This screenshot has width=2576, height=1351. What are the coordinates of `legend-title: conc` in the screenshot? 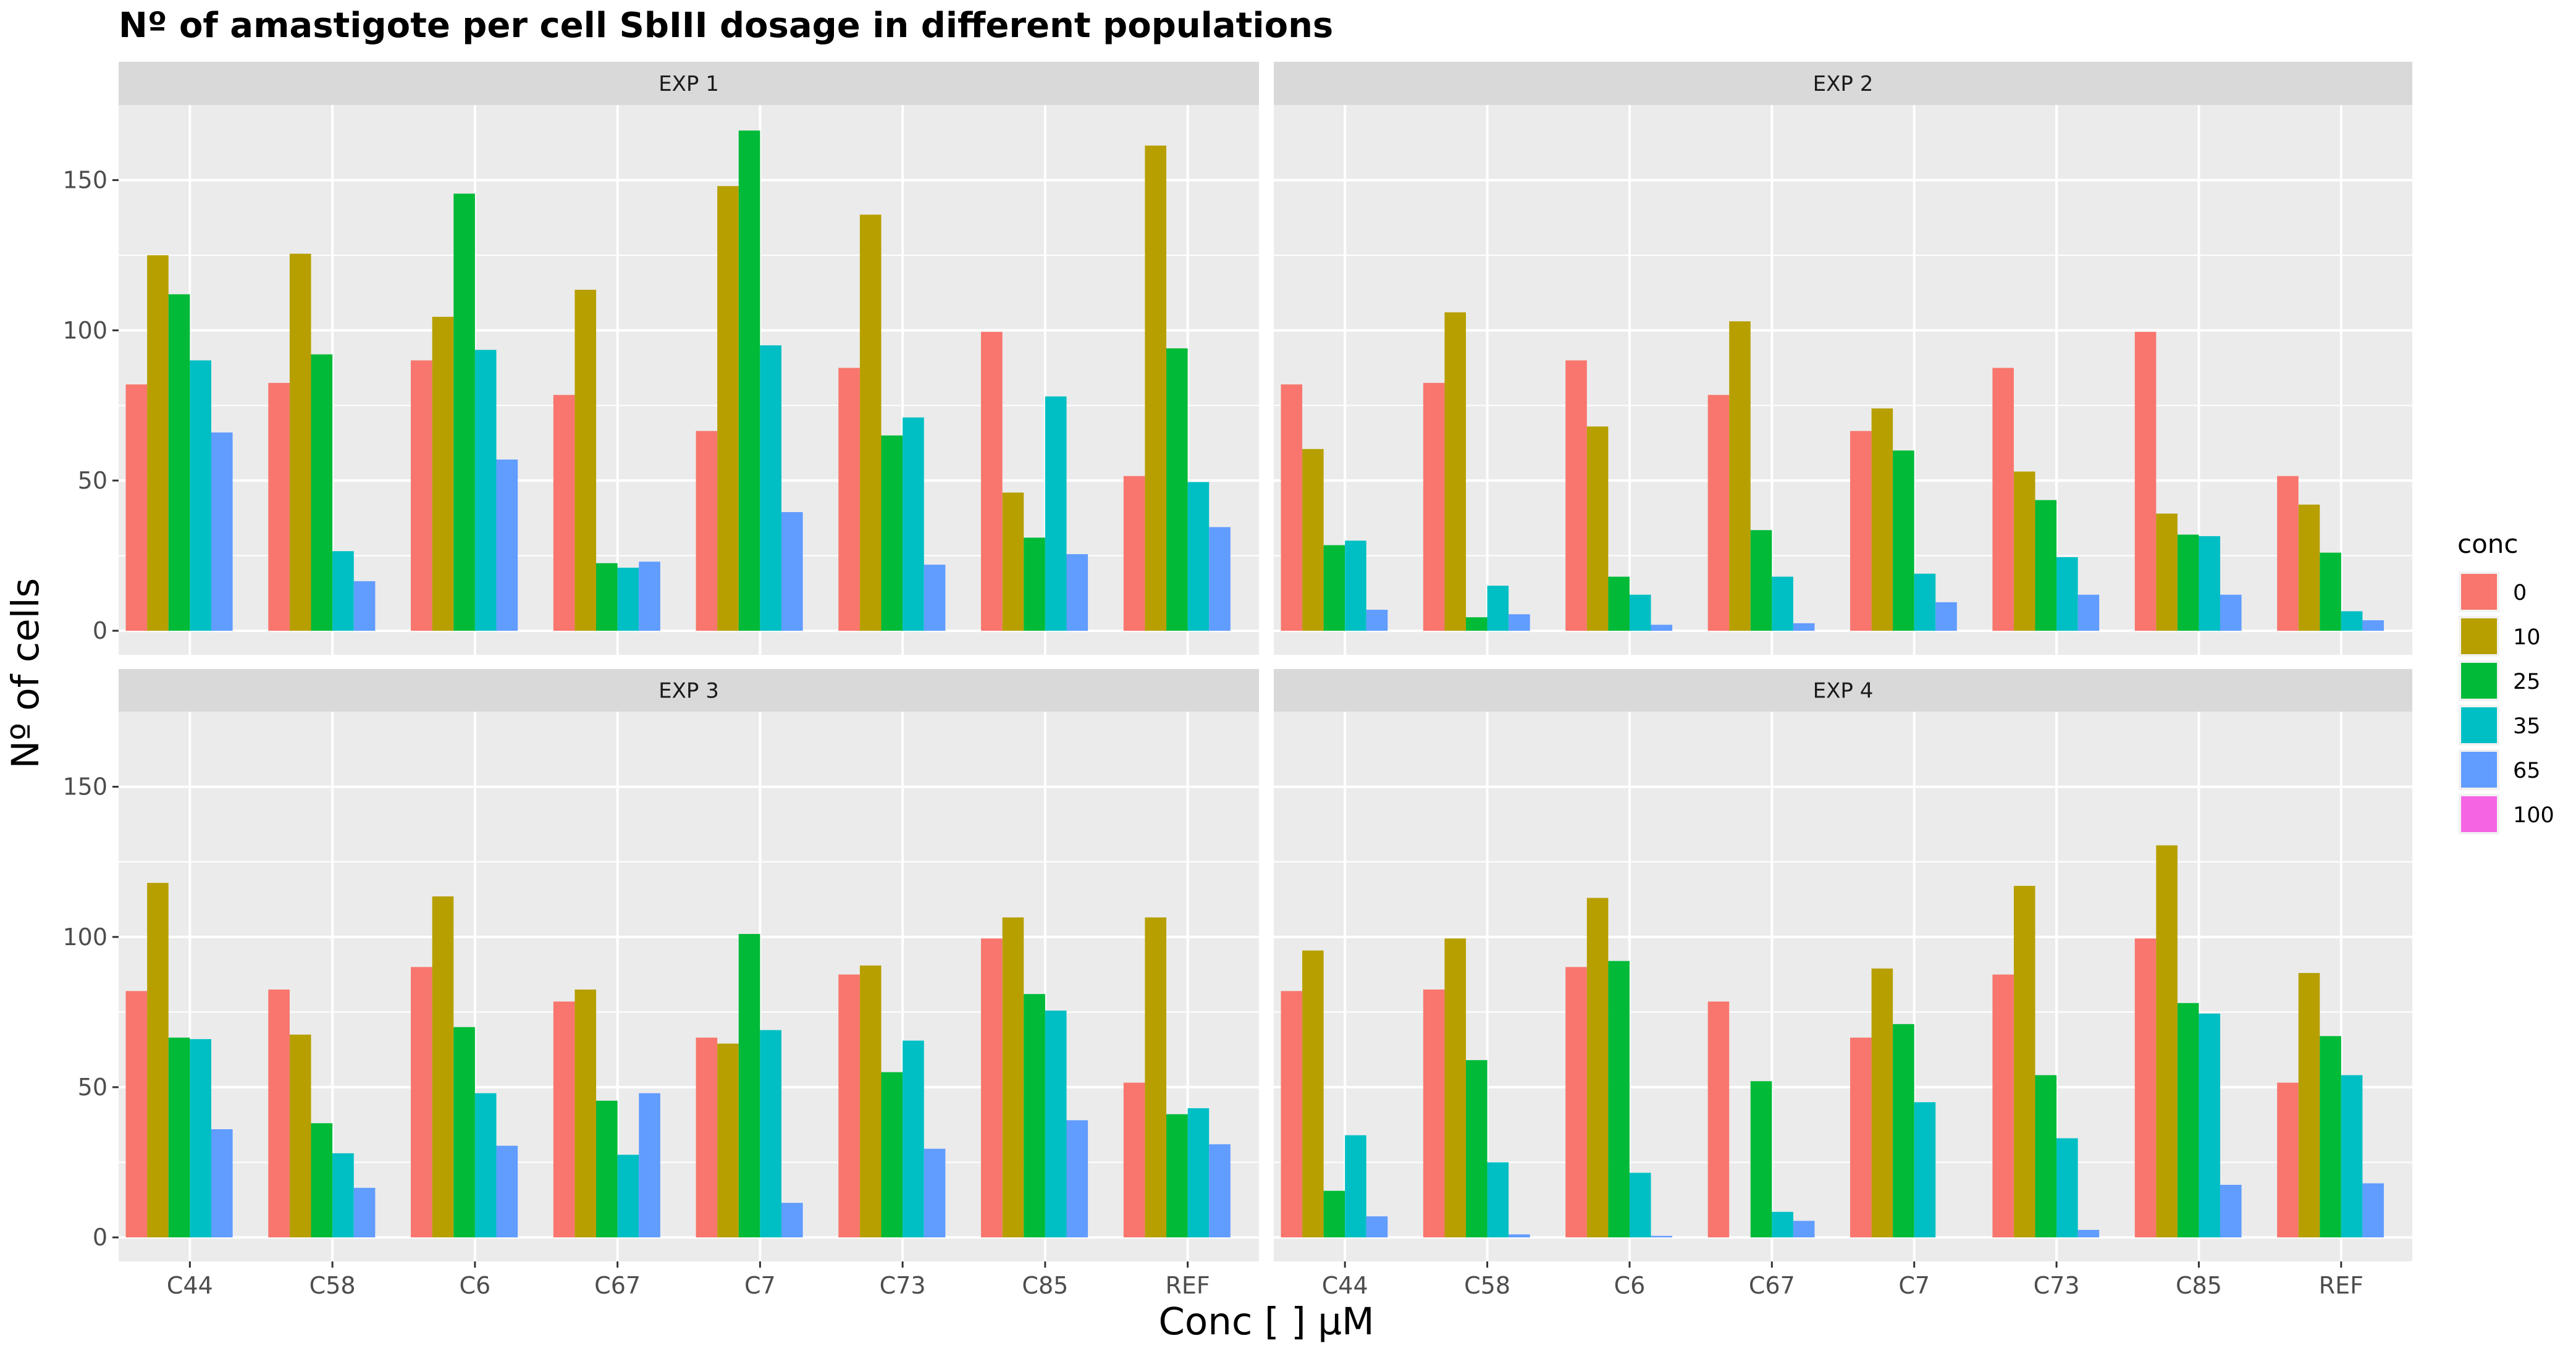 It's located at (2488, 544).